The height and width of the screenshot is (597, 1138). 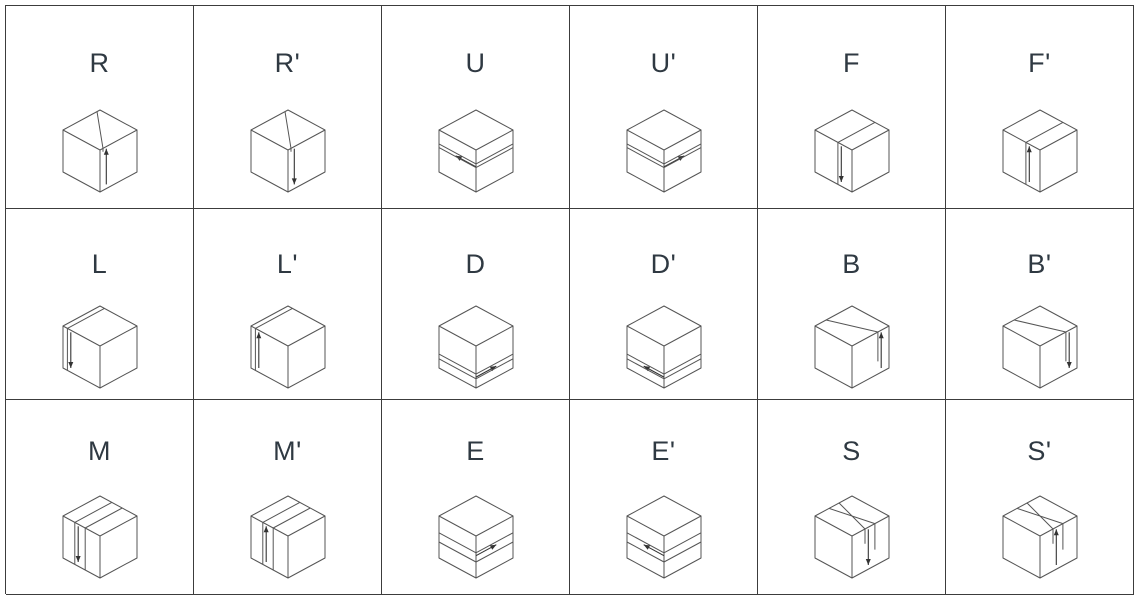 I want to click on cube-l-icon, so click(x=99, y=347).